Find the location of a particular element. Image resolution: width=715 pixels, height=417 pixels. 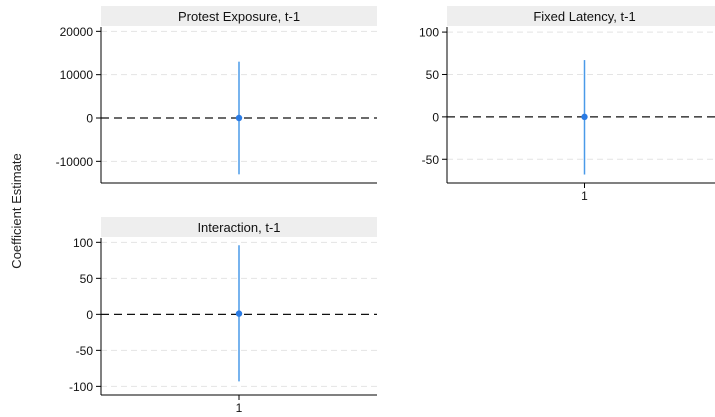

panel-title: Interaction, t-1 is located at coordinates (238, 227).